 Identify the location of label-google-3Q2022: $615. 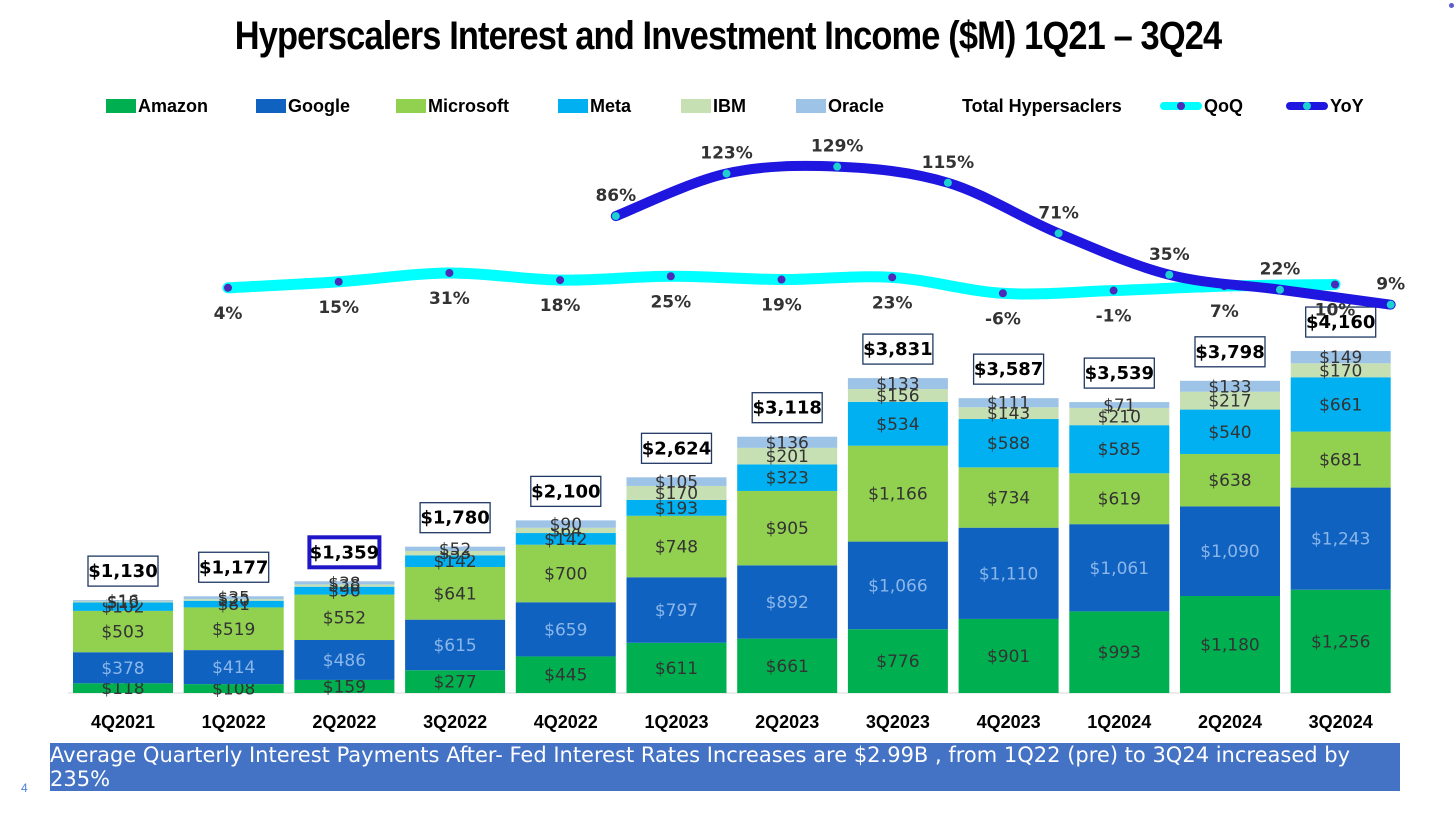
(454, 646).